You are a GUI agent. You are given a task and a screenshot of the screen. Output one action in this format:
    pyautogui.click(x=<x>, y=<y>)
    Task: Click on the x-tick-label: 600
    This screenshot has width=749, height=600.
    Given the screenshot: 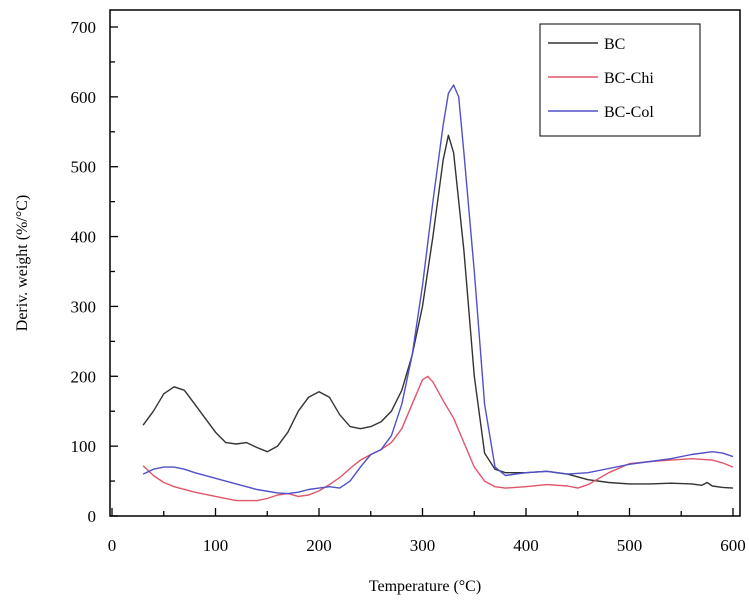 What is the action you would take?
    pyautogui.click(x=733, y=545)
    